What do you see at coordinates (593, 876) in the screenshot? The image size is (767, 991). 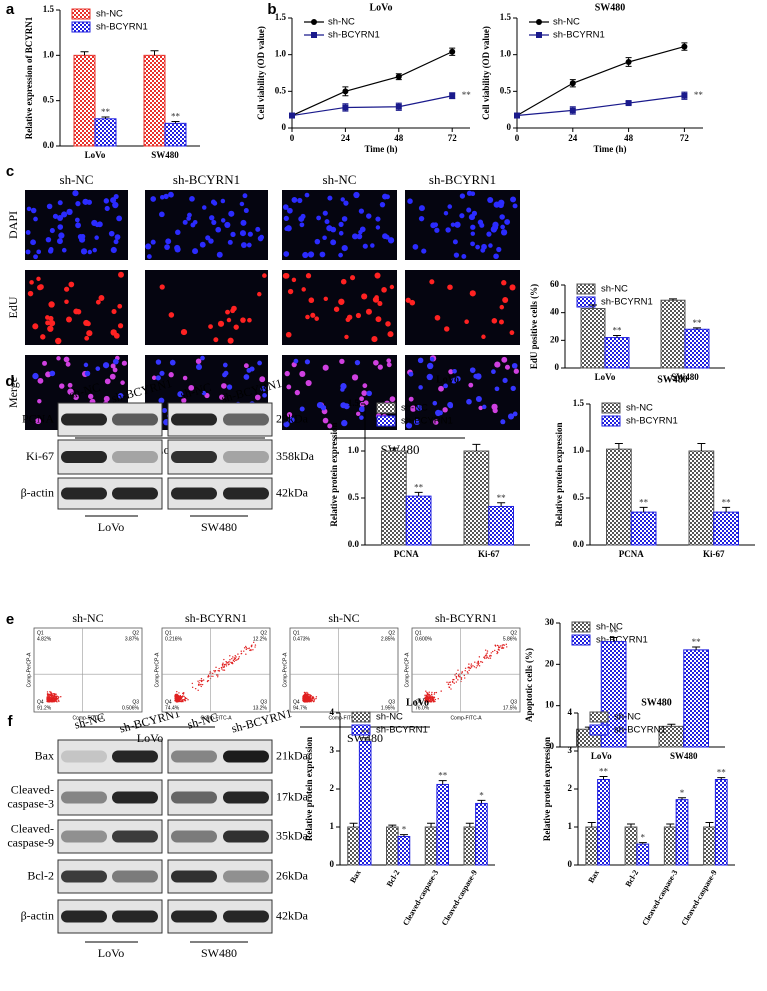 I see `x-tick-label: Bax` at bounding box center [593, 876].